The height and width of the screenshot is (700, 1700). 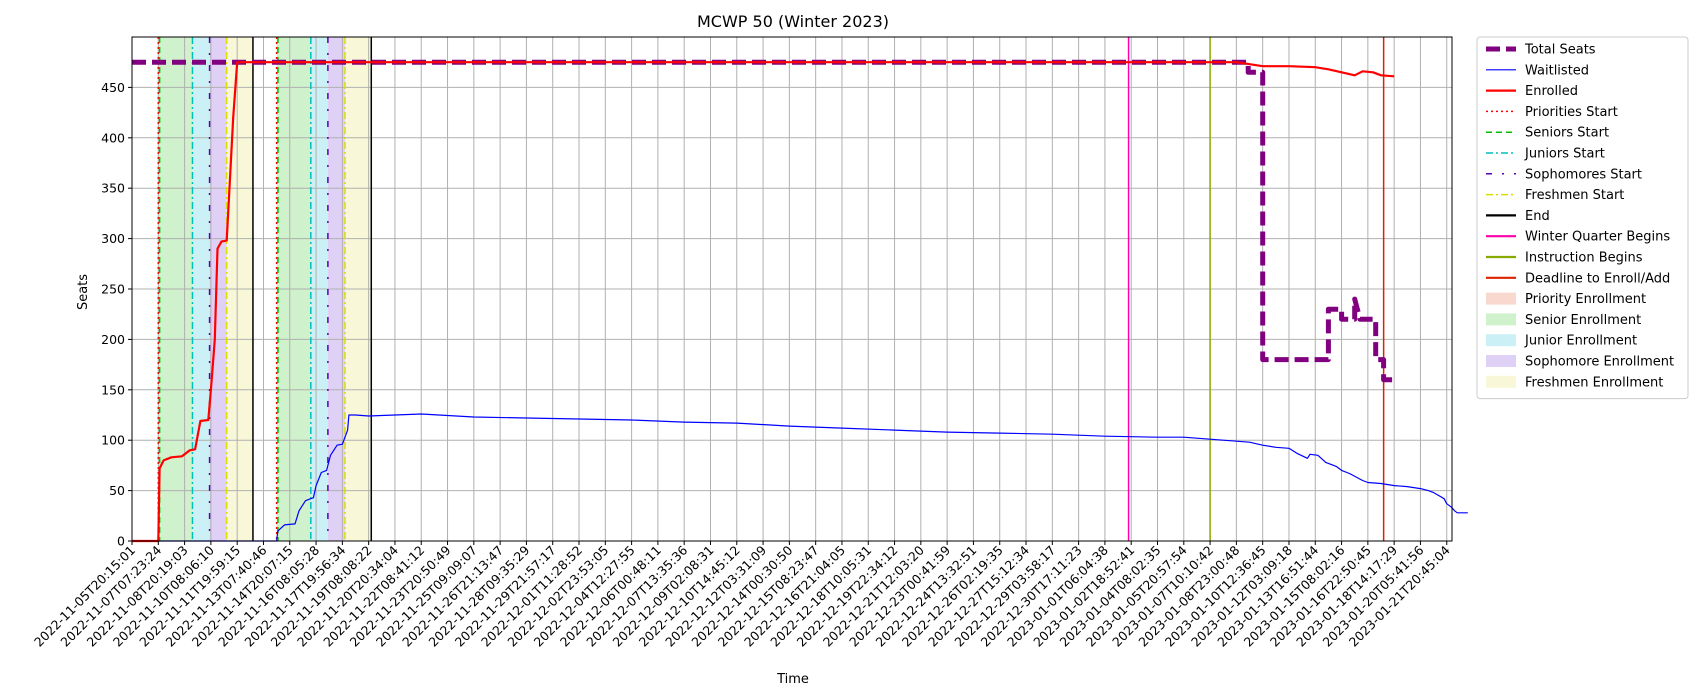 What do you see at coordinates (113, 289) in the screenshot?
I see `y-tick-label-5: 250` at bounding box center [113, 289].